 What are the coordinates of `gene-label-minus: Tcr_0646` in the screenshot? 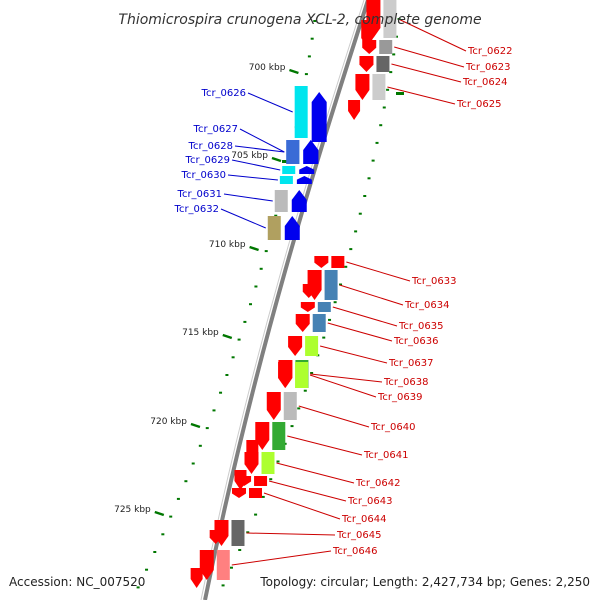 It's located at (354, 551).